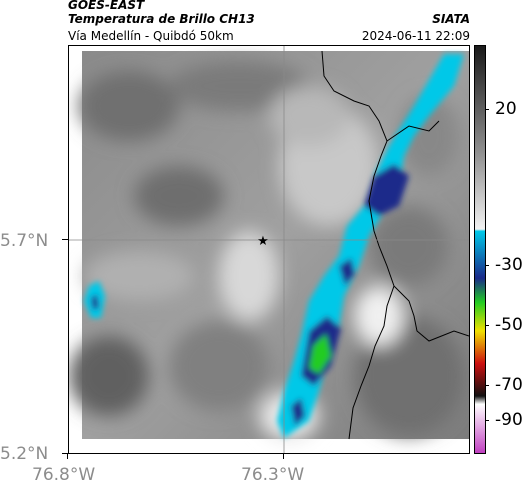  I want to click on colorbar-label: -70, so click(509, 385).